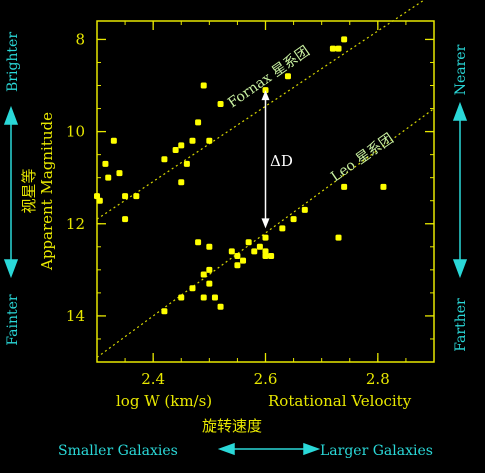  Describe the element at coordinates (340, 401) in the screenshot. I see `x-axis-label-right: Rotational Velocity` at that location.